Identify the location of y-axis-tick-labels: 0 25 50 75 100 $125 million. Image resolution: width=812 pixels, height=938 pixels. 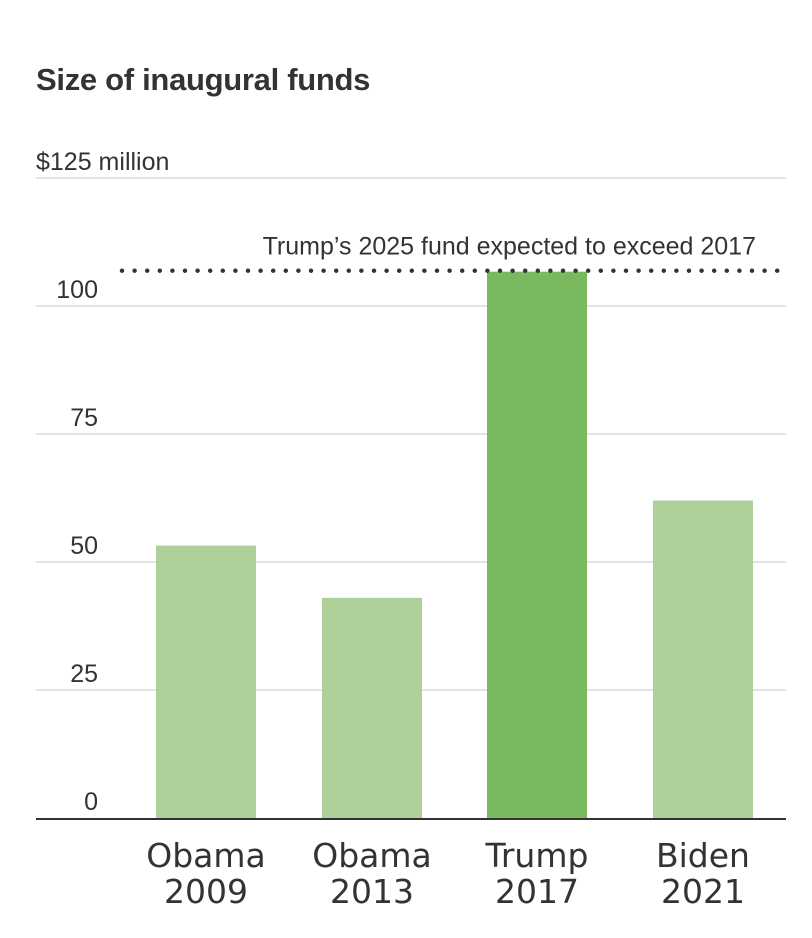
(102, 482).